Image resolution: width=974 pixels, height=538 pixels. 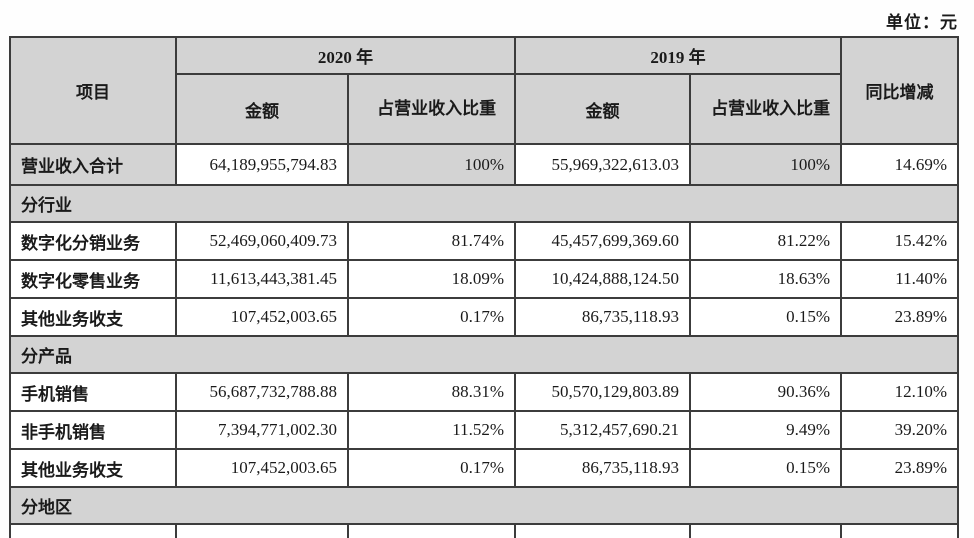 I want to click on table-row-section-region: 分地区, so click(x=484, y=505).